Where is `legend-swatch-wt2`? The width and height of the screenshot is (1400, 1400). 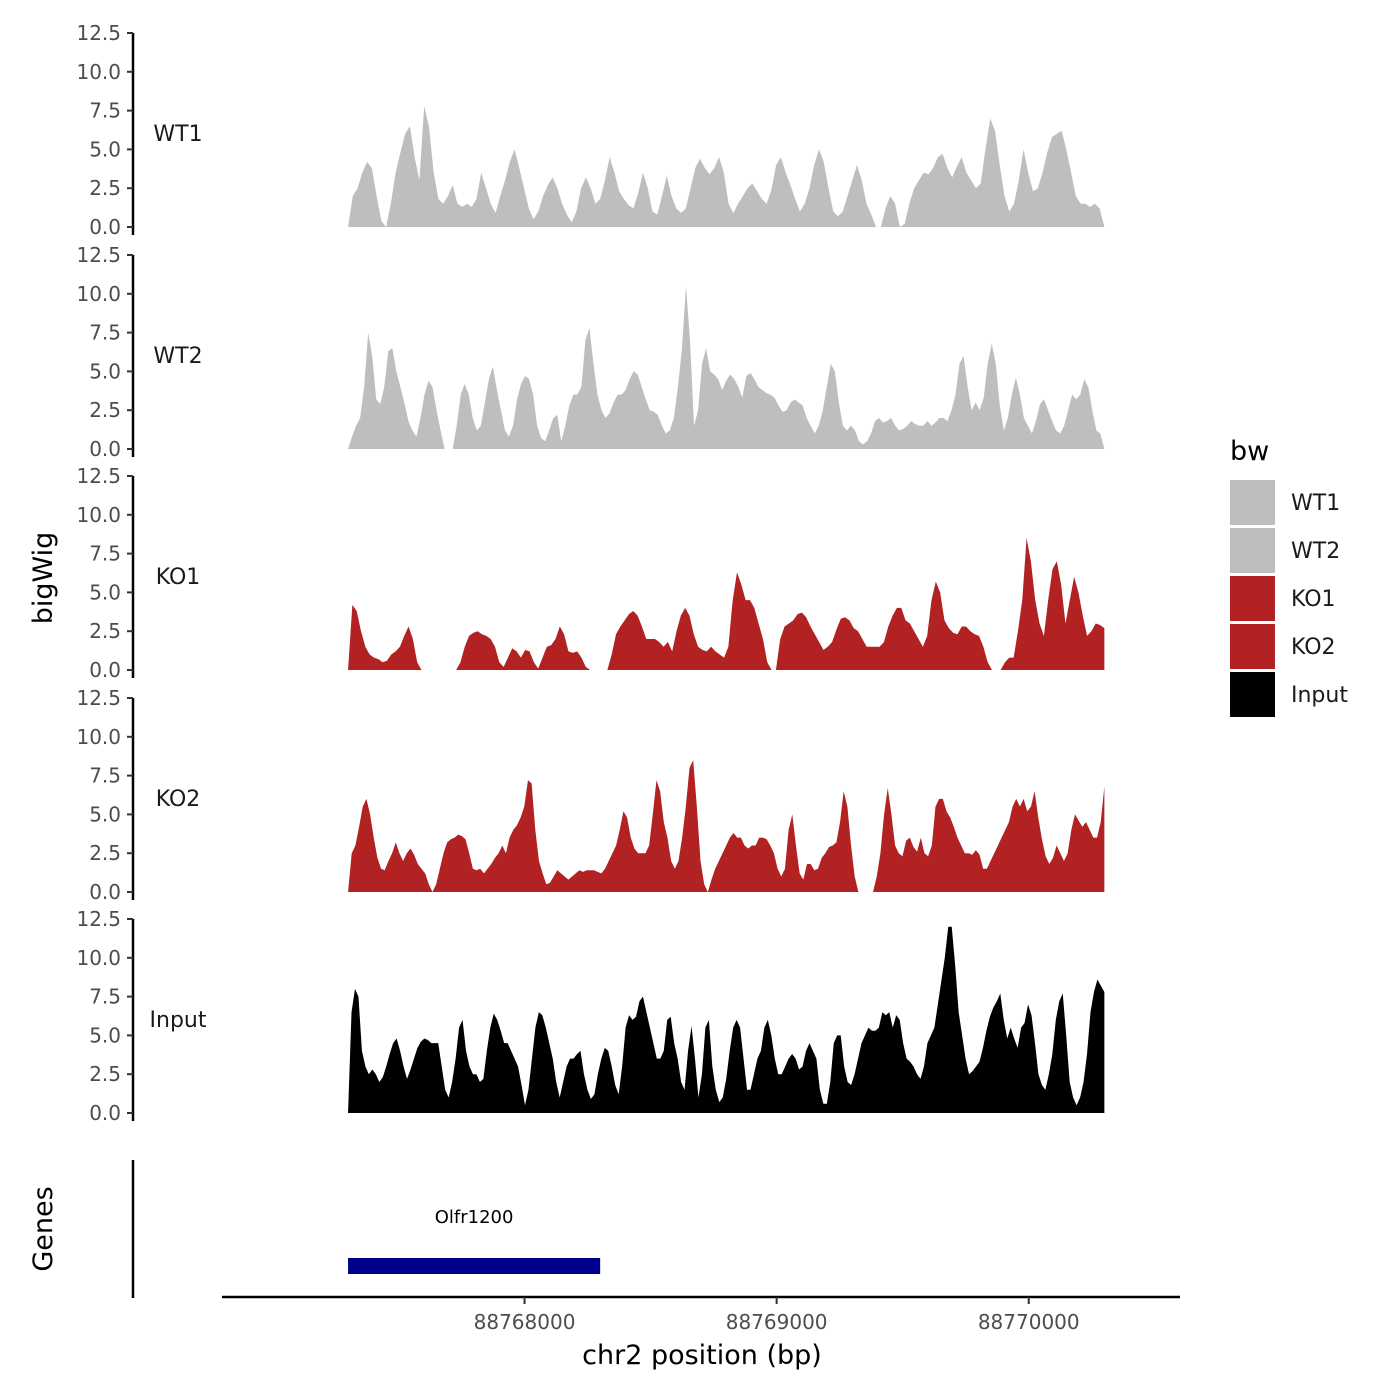
legend-swatch-wt2 is located at coordinates (1252, 550).